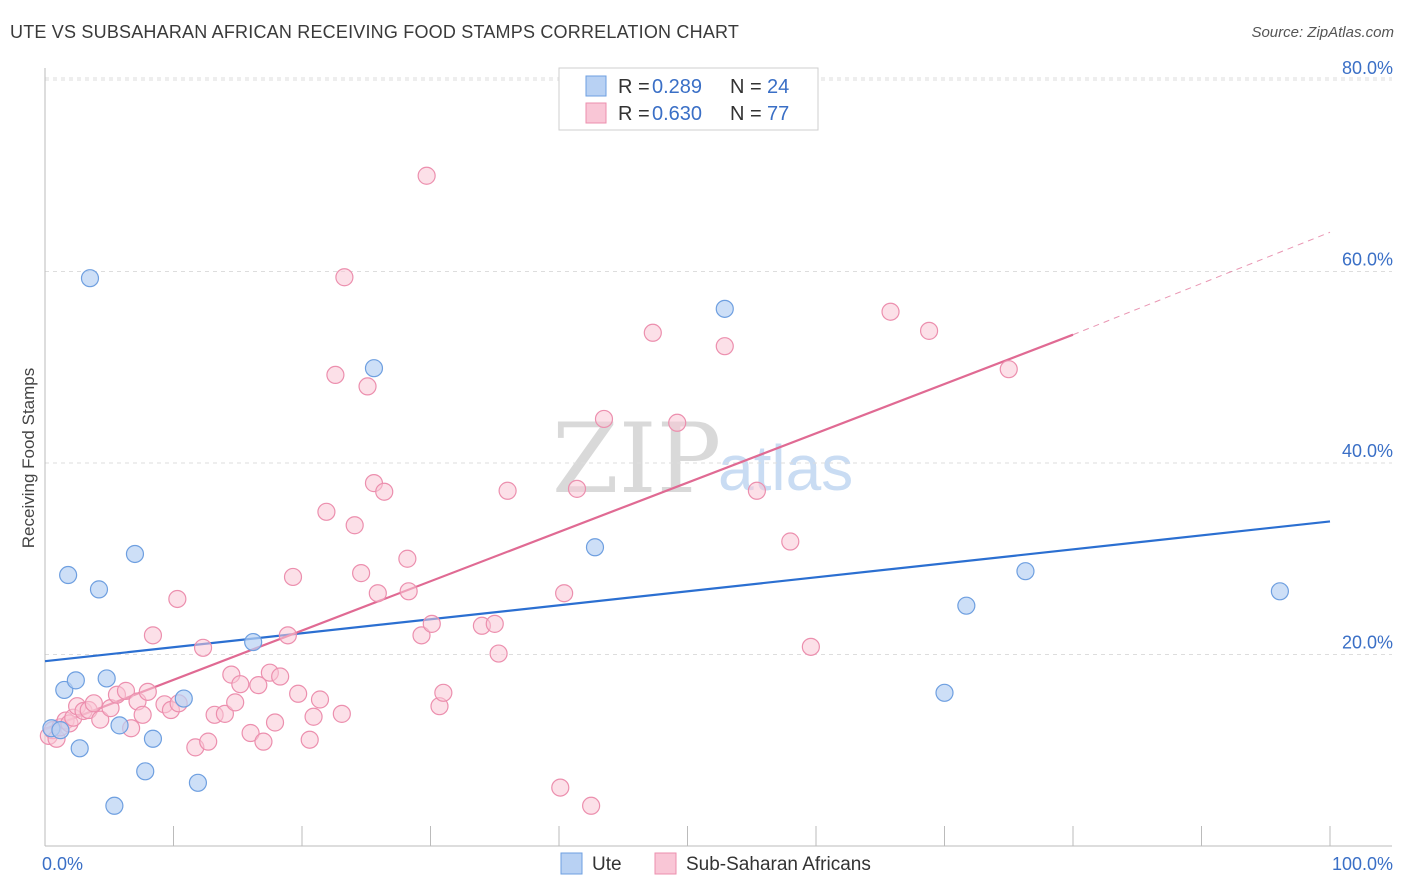  I want to click on bottom-legend-swatch-ssa, so click(665, 863).